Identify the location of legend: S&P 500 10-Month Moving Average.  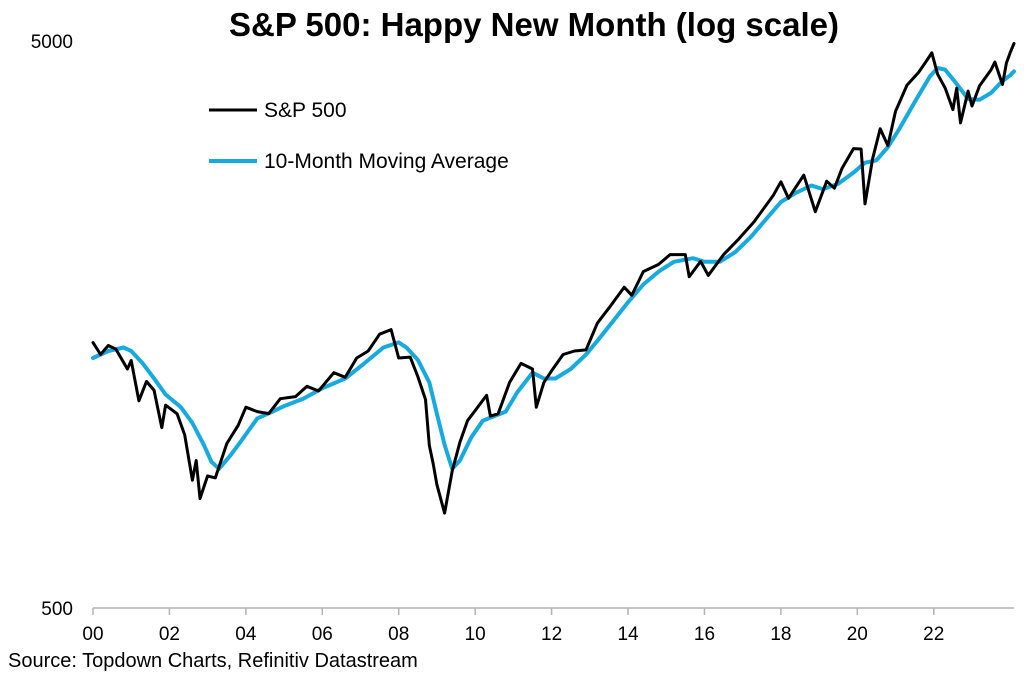
(359, 136).